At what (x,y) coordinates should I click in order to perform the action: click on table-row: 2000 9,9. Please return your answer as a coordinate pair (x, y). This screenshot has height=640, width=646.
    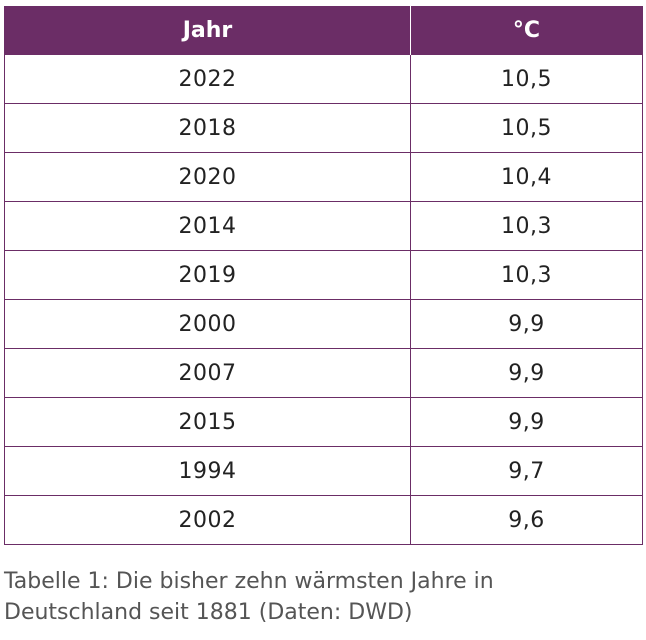
    Looking at the image, I should click on (323, 324).